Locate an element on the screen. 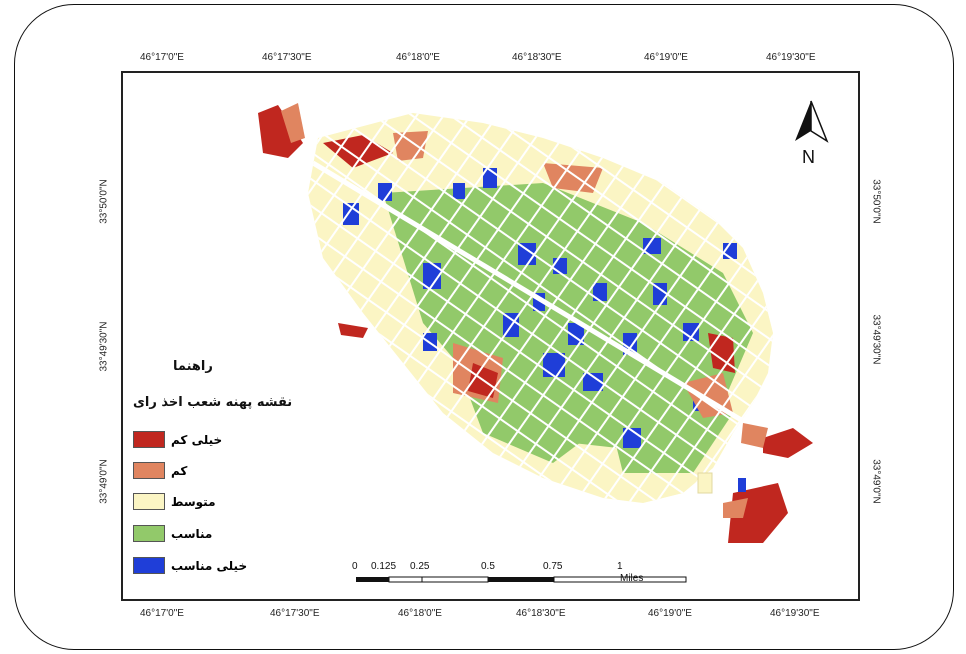 This screenshot has width=966, height=654. right-tick-label: 33°50'0"N is located at coordinates (876, 201).